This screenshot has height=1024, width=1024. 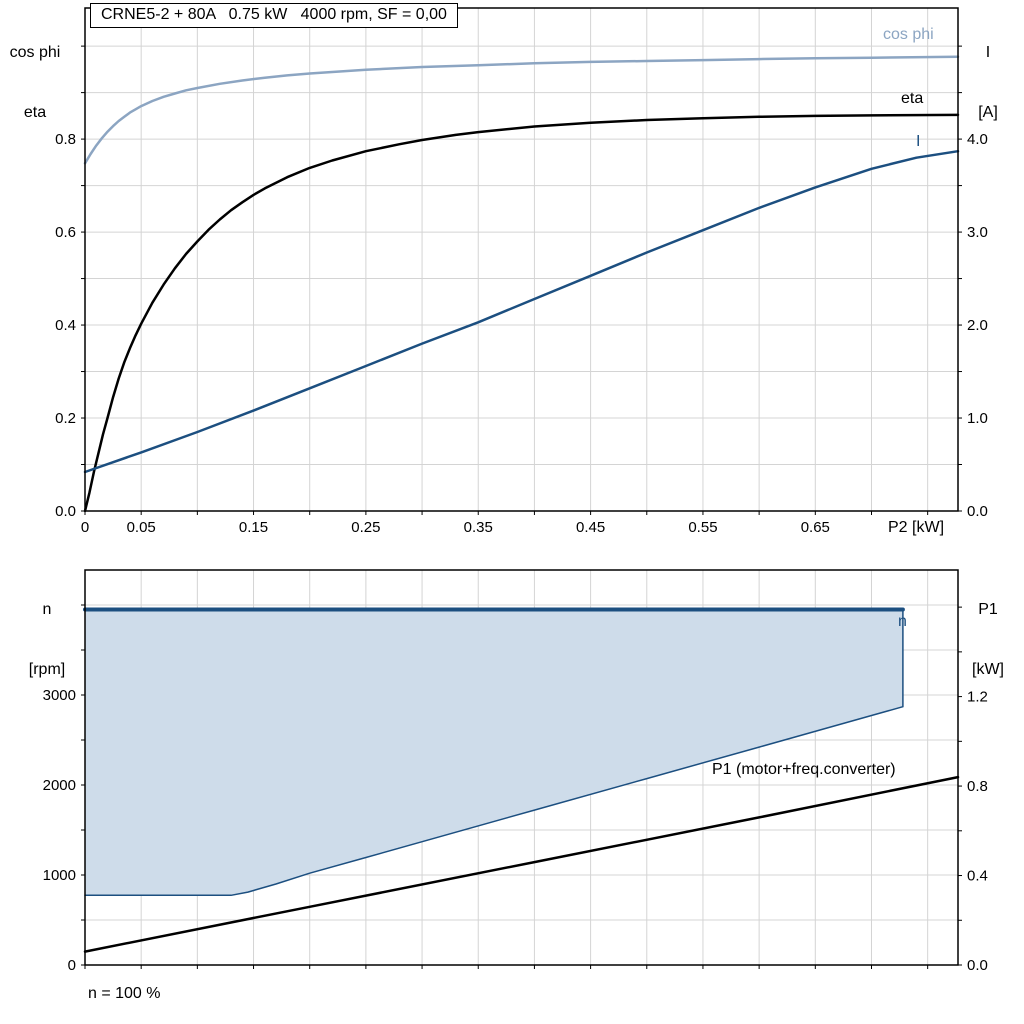 I want to click on svg-text: 2.0, so click(x=977, y=325).